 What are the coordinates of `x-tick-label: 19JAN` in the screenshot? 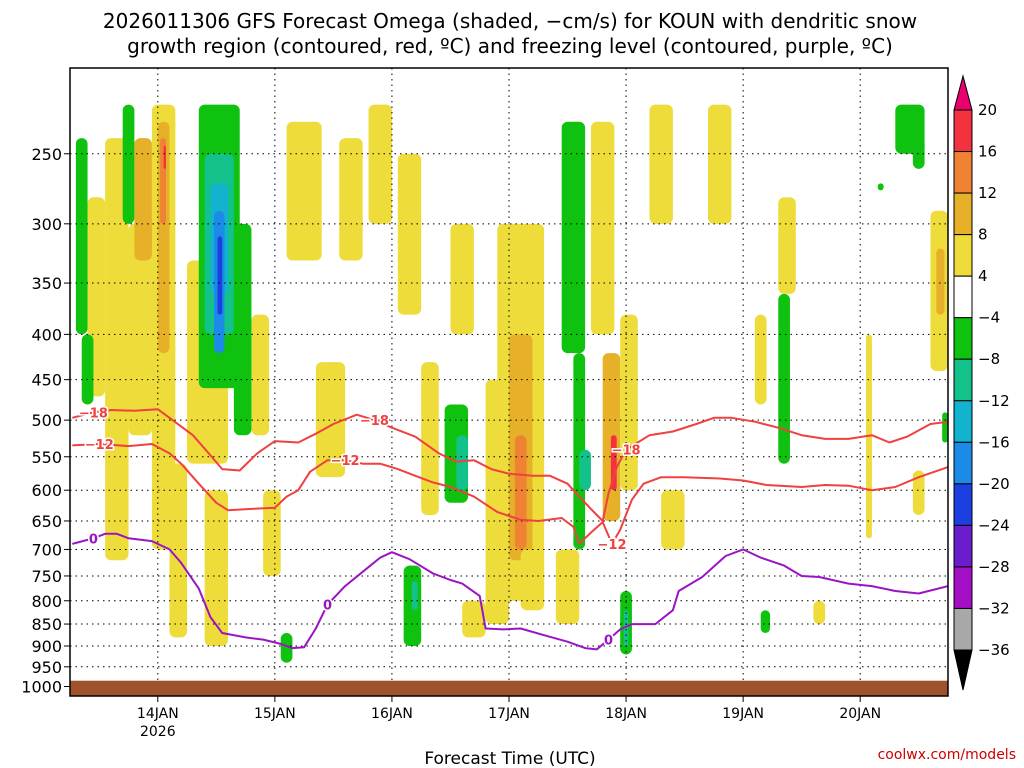 It's located at (743, 714).